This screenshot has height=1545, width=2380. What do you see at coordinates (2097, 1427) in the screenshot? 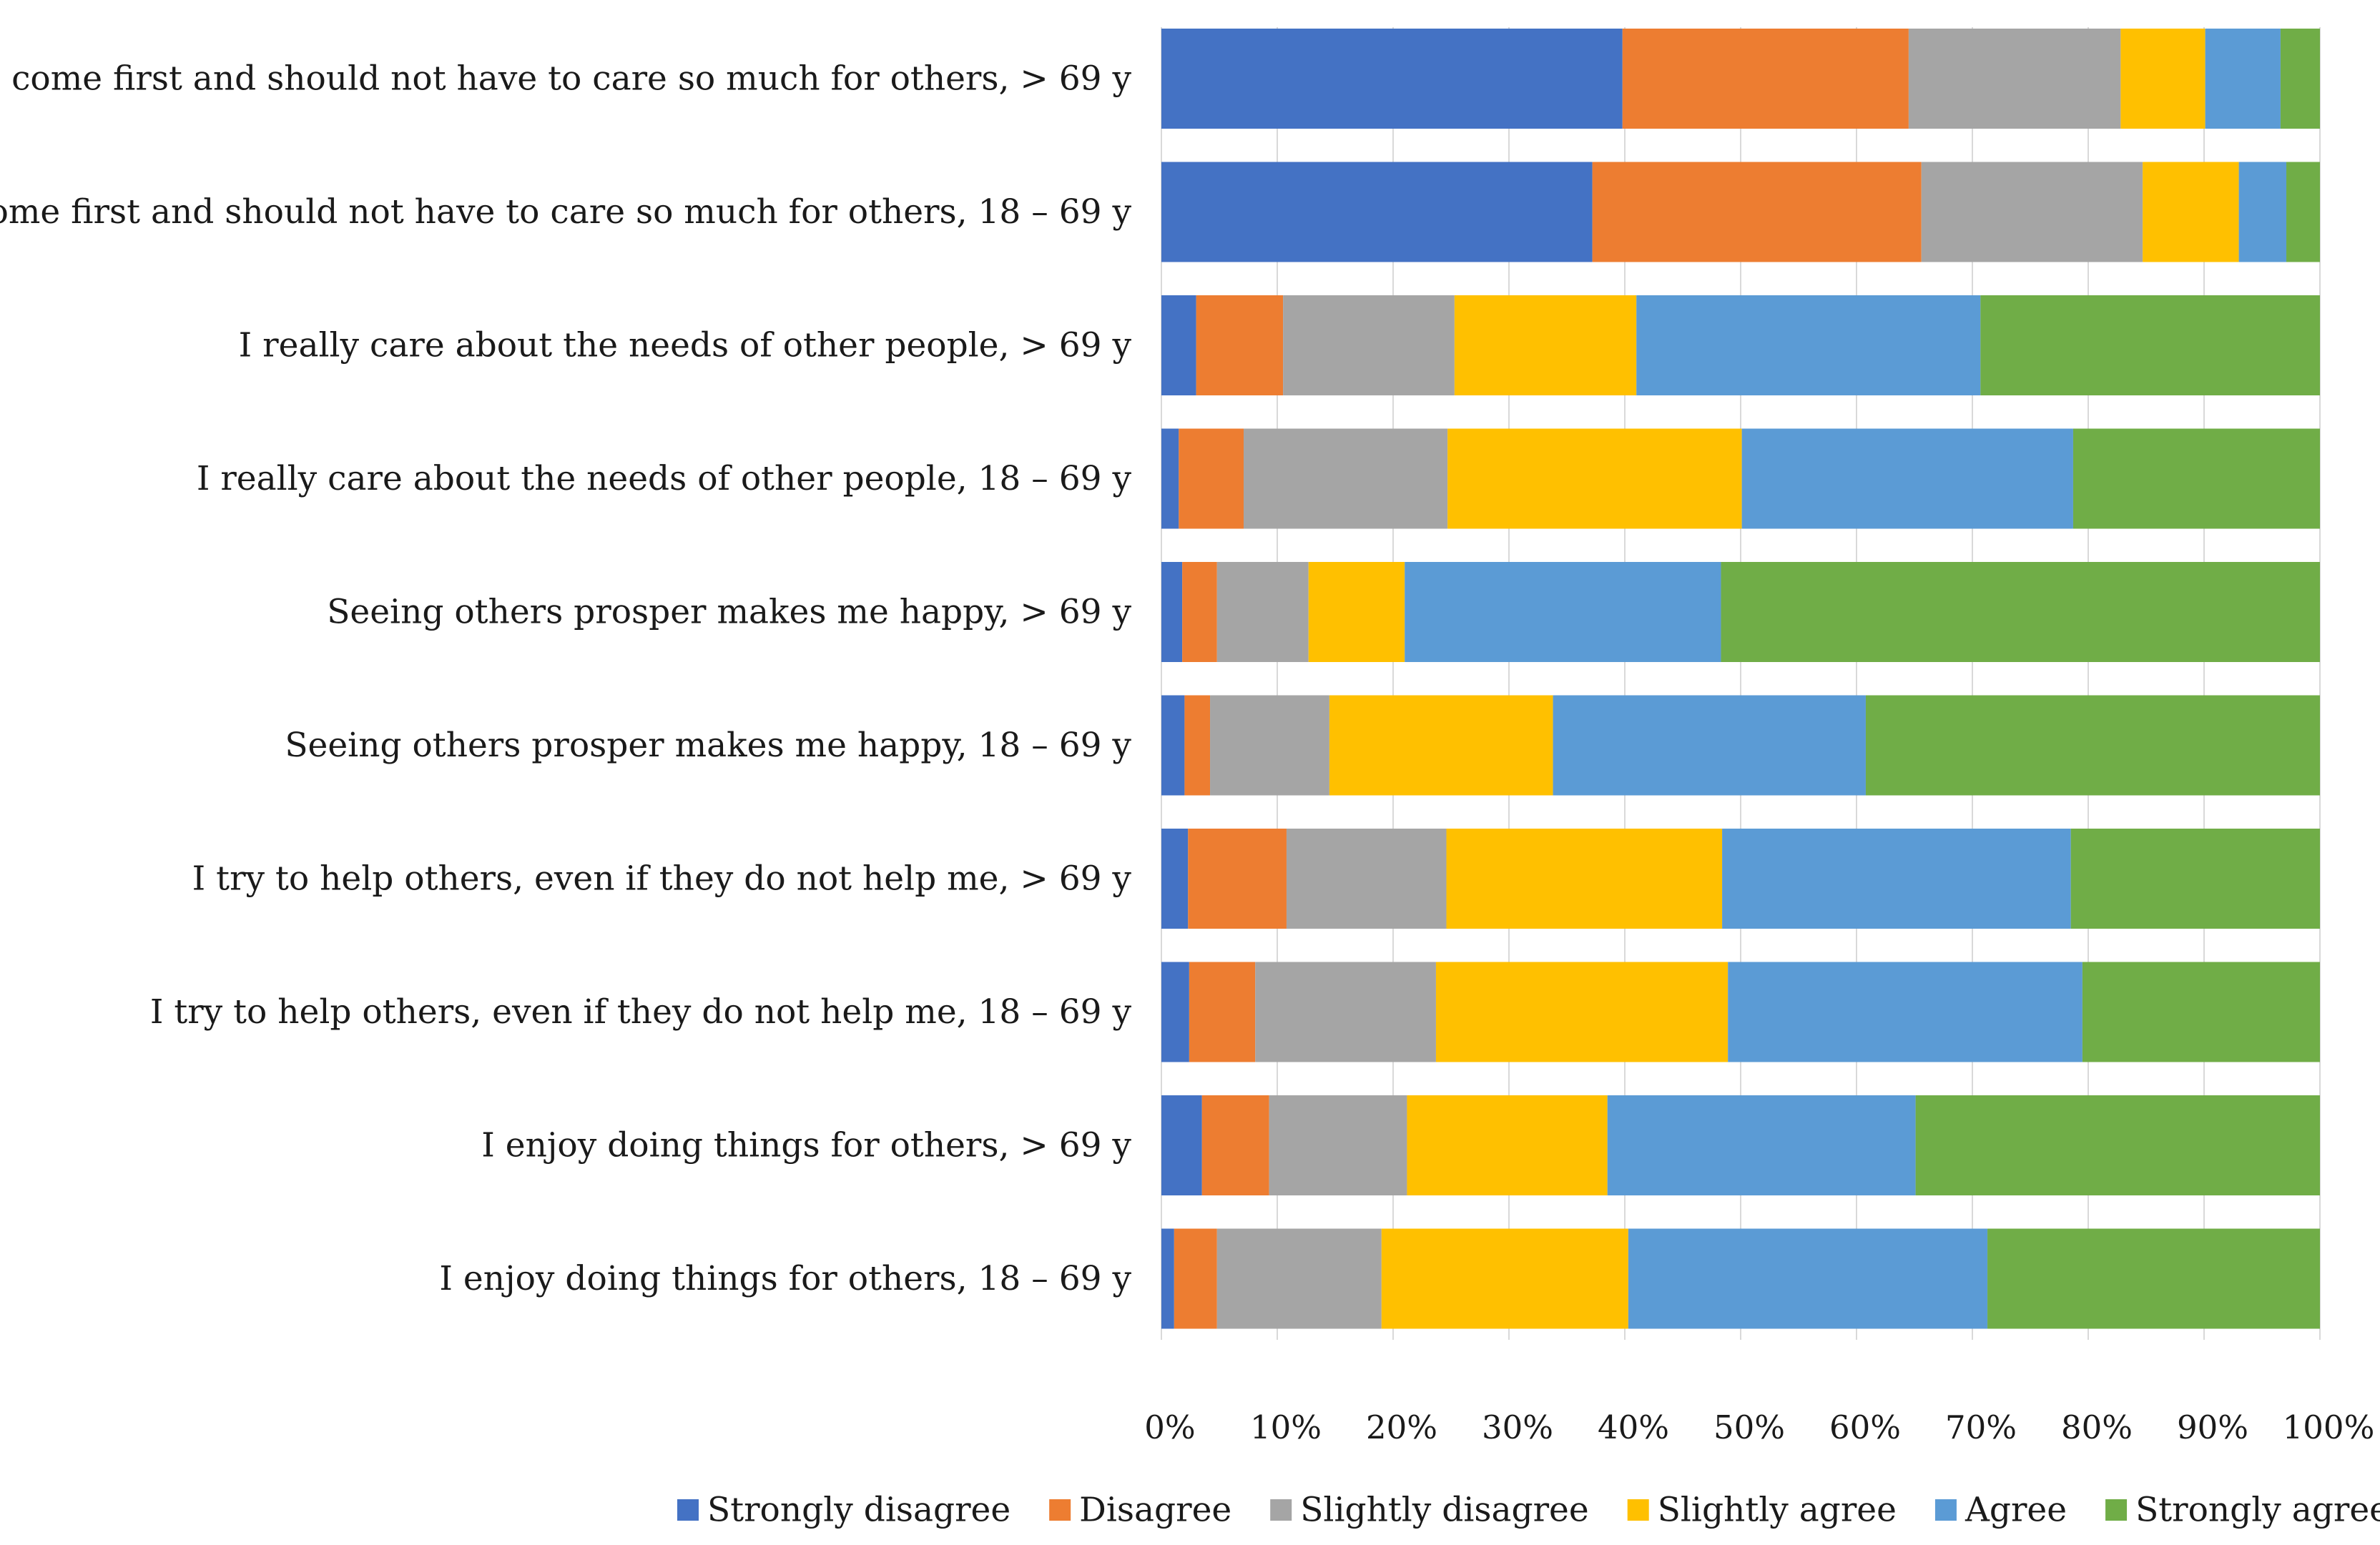
I see `x-tick-label: 80%` at bounding box center [2097, 1427].